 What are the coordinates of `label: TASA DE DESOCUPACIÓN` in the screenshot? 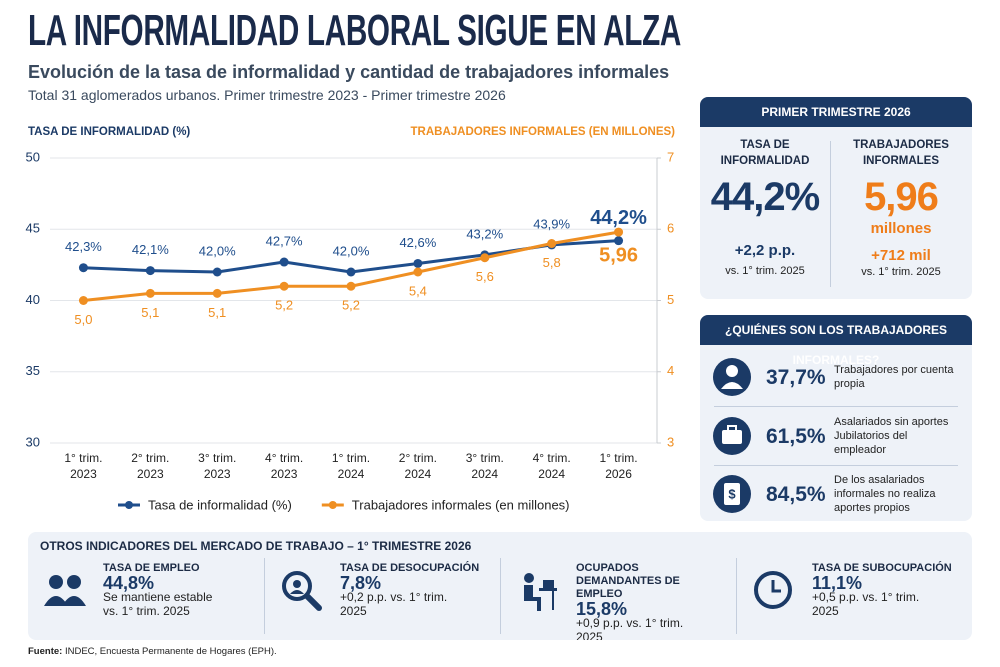 It's located at (410, 568).